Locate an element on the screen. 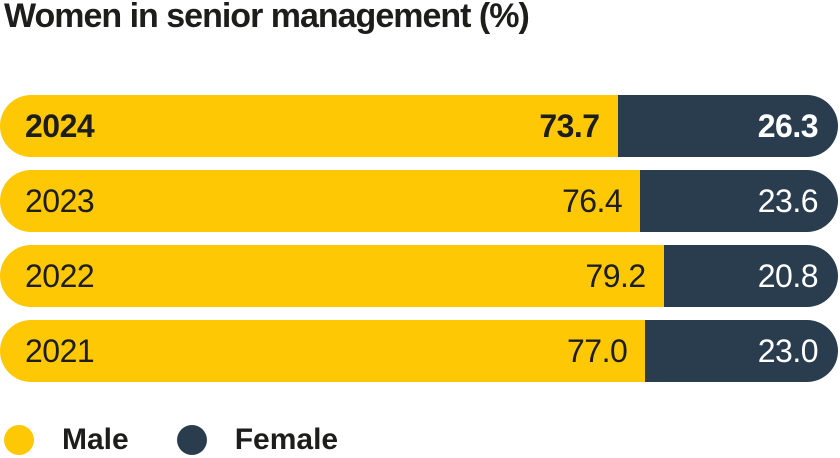  chart-title: Women in senior management (%) is located at coordinates (267, 17).